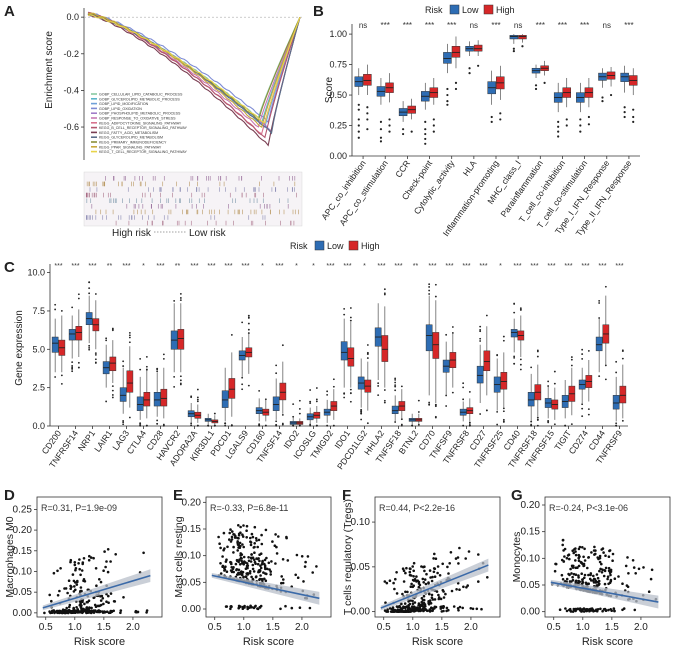 The image size is (677, 653). What do you see at coordinates (23, 509) in the screenshot?
I see `y-tick-label: 0.25` at bounding box center [23, 509].